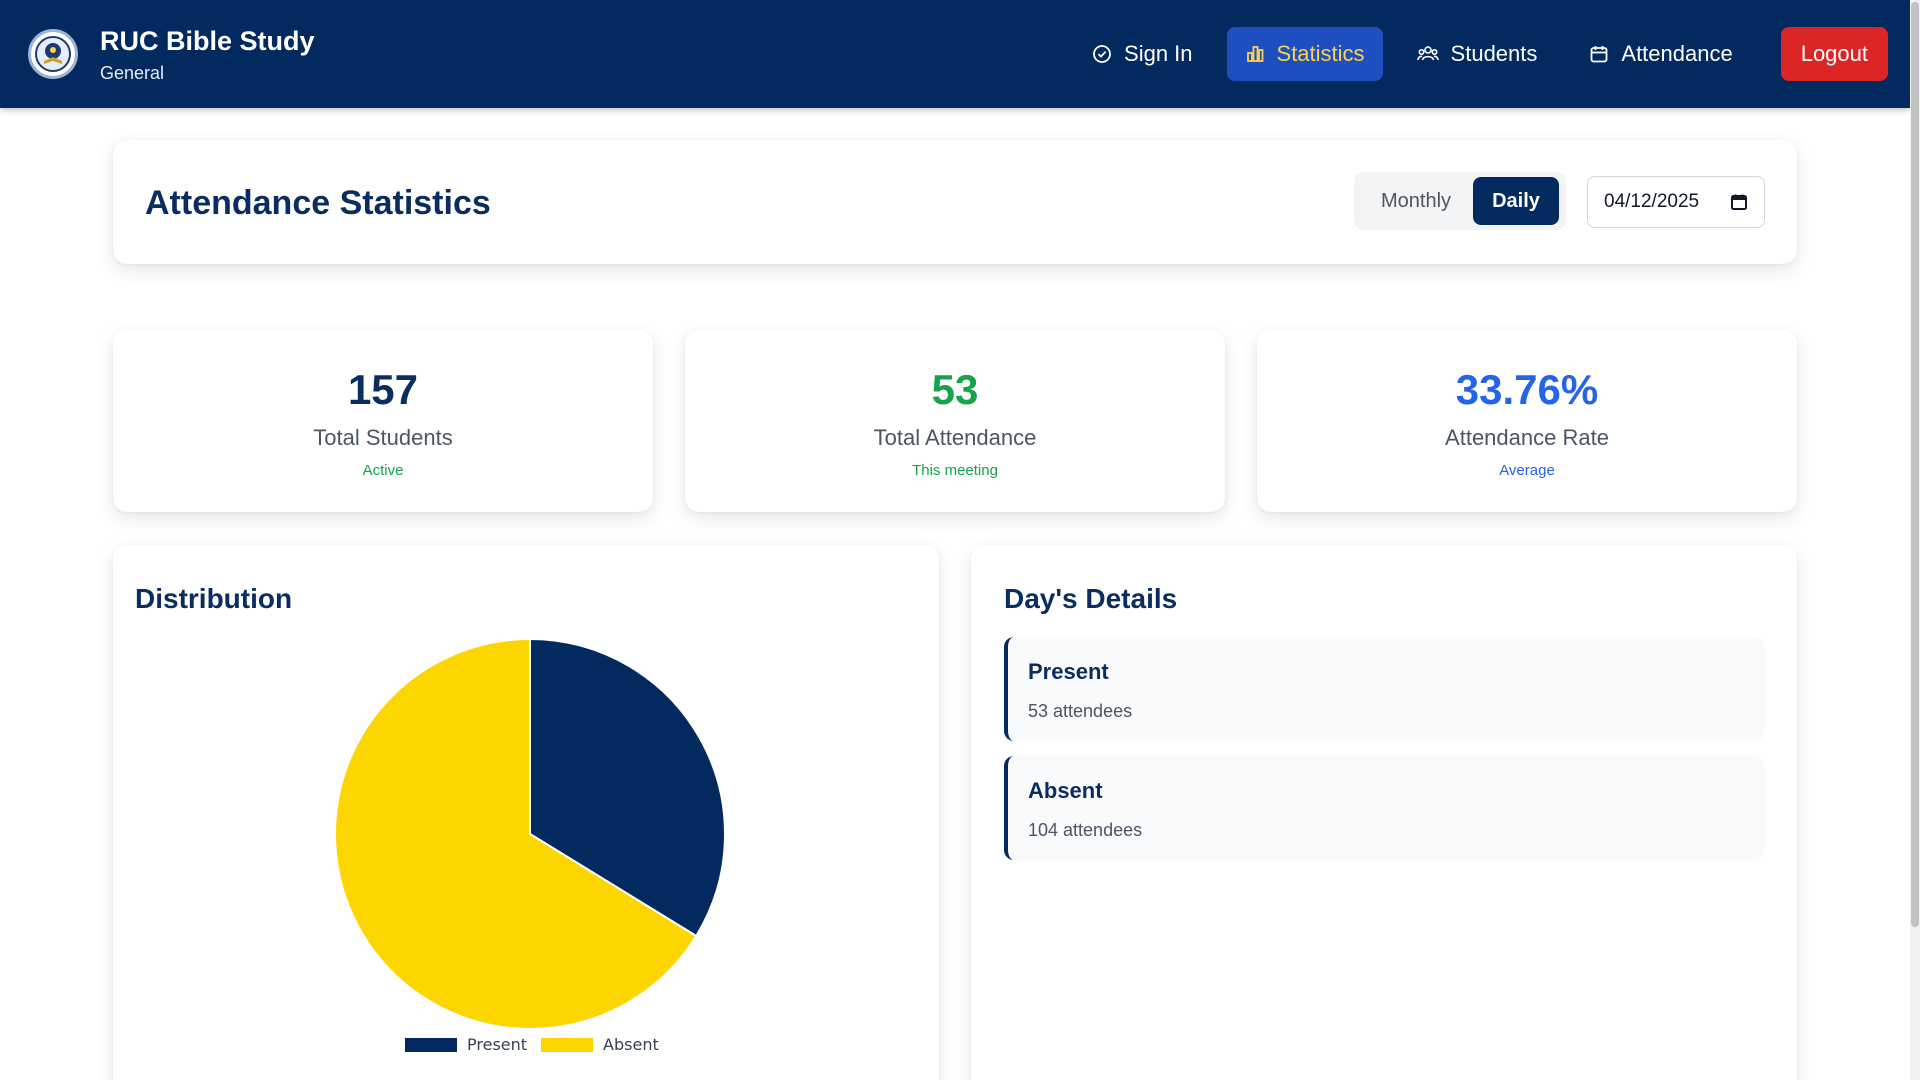  I want to click on stat-value: 33.76%, so click(1527, 389).